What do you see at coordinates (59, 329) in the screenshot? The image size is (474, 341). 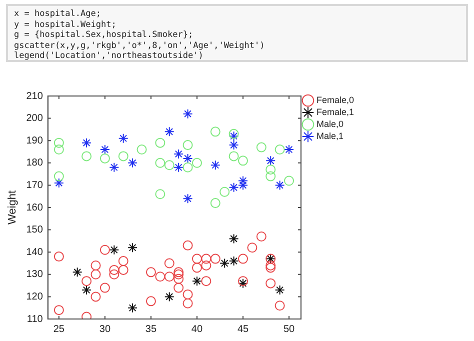 I see `x-tick-label: 25` at bounding box center [59, 329].